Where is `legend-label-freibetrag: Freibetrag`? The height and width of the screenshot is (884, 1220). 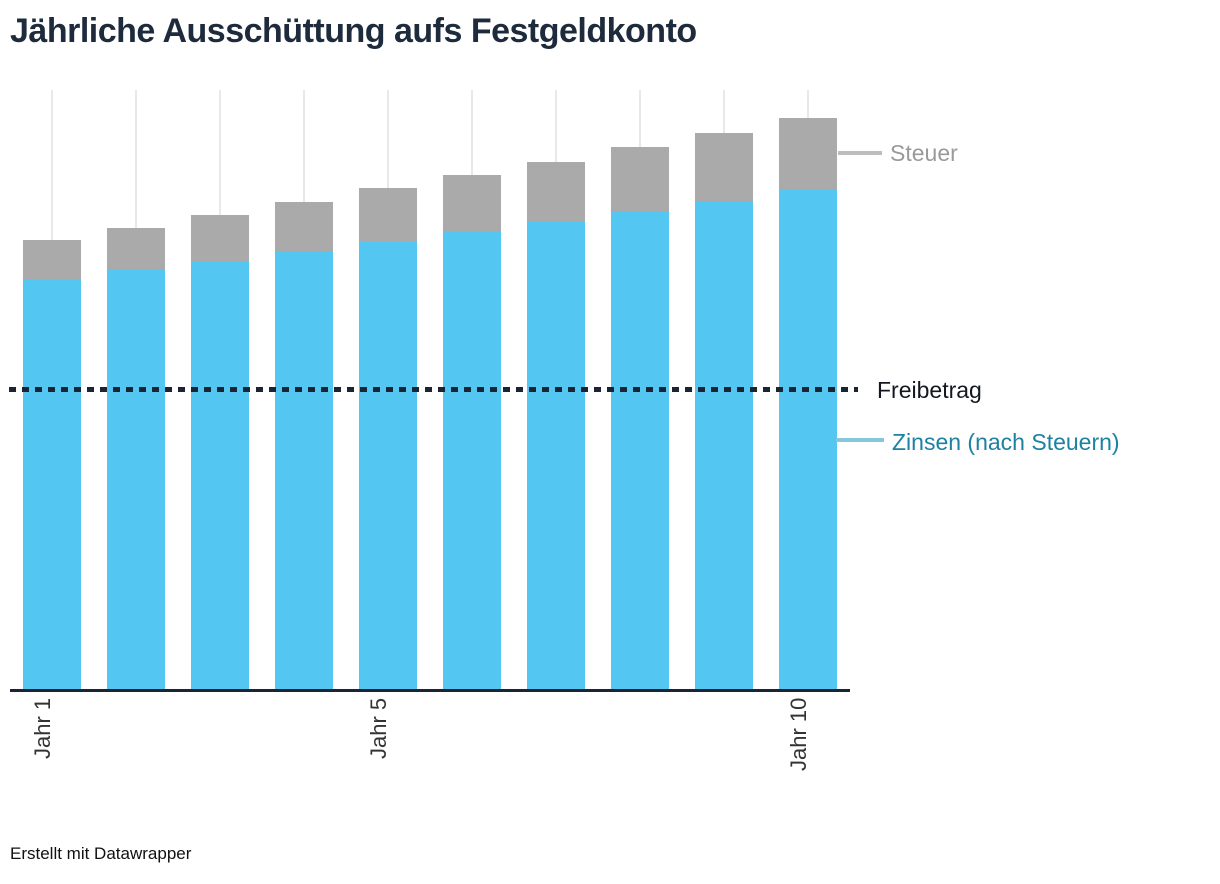 legend-label-freibetrag: Freibetrag is located at coordinates (929, 390).